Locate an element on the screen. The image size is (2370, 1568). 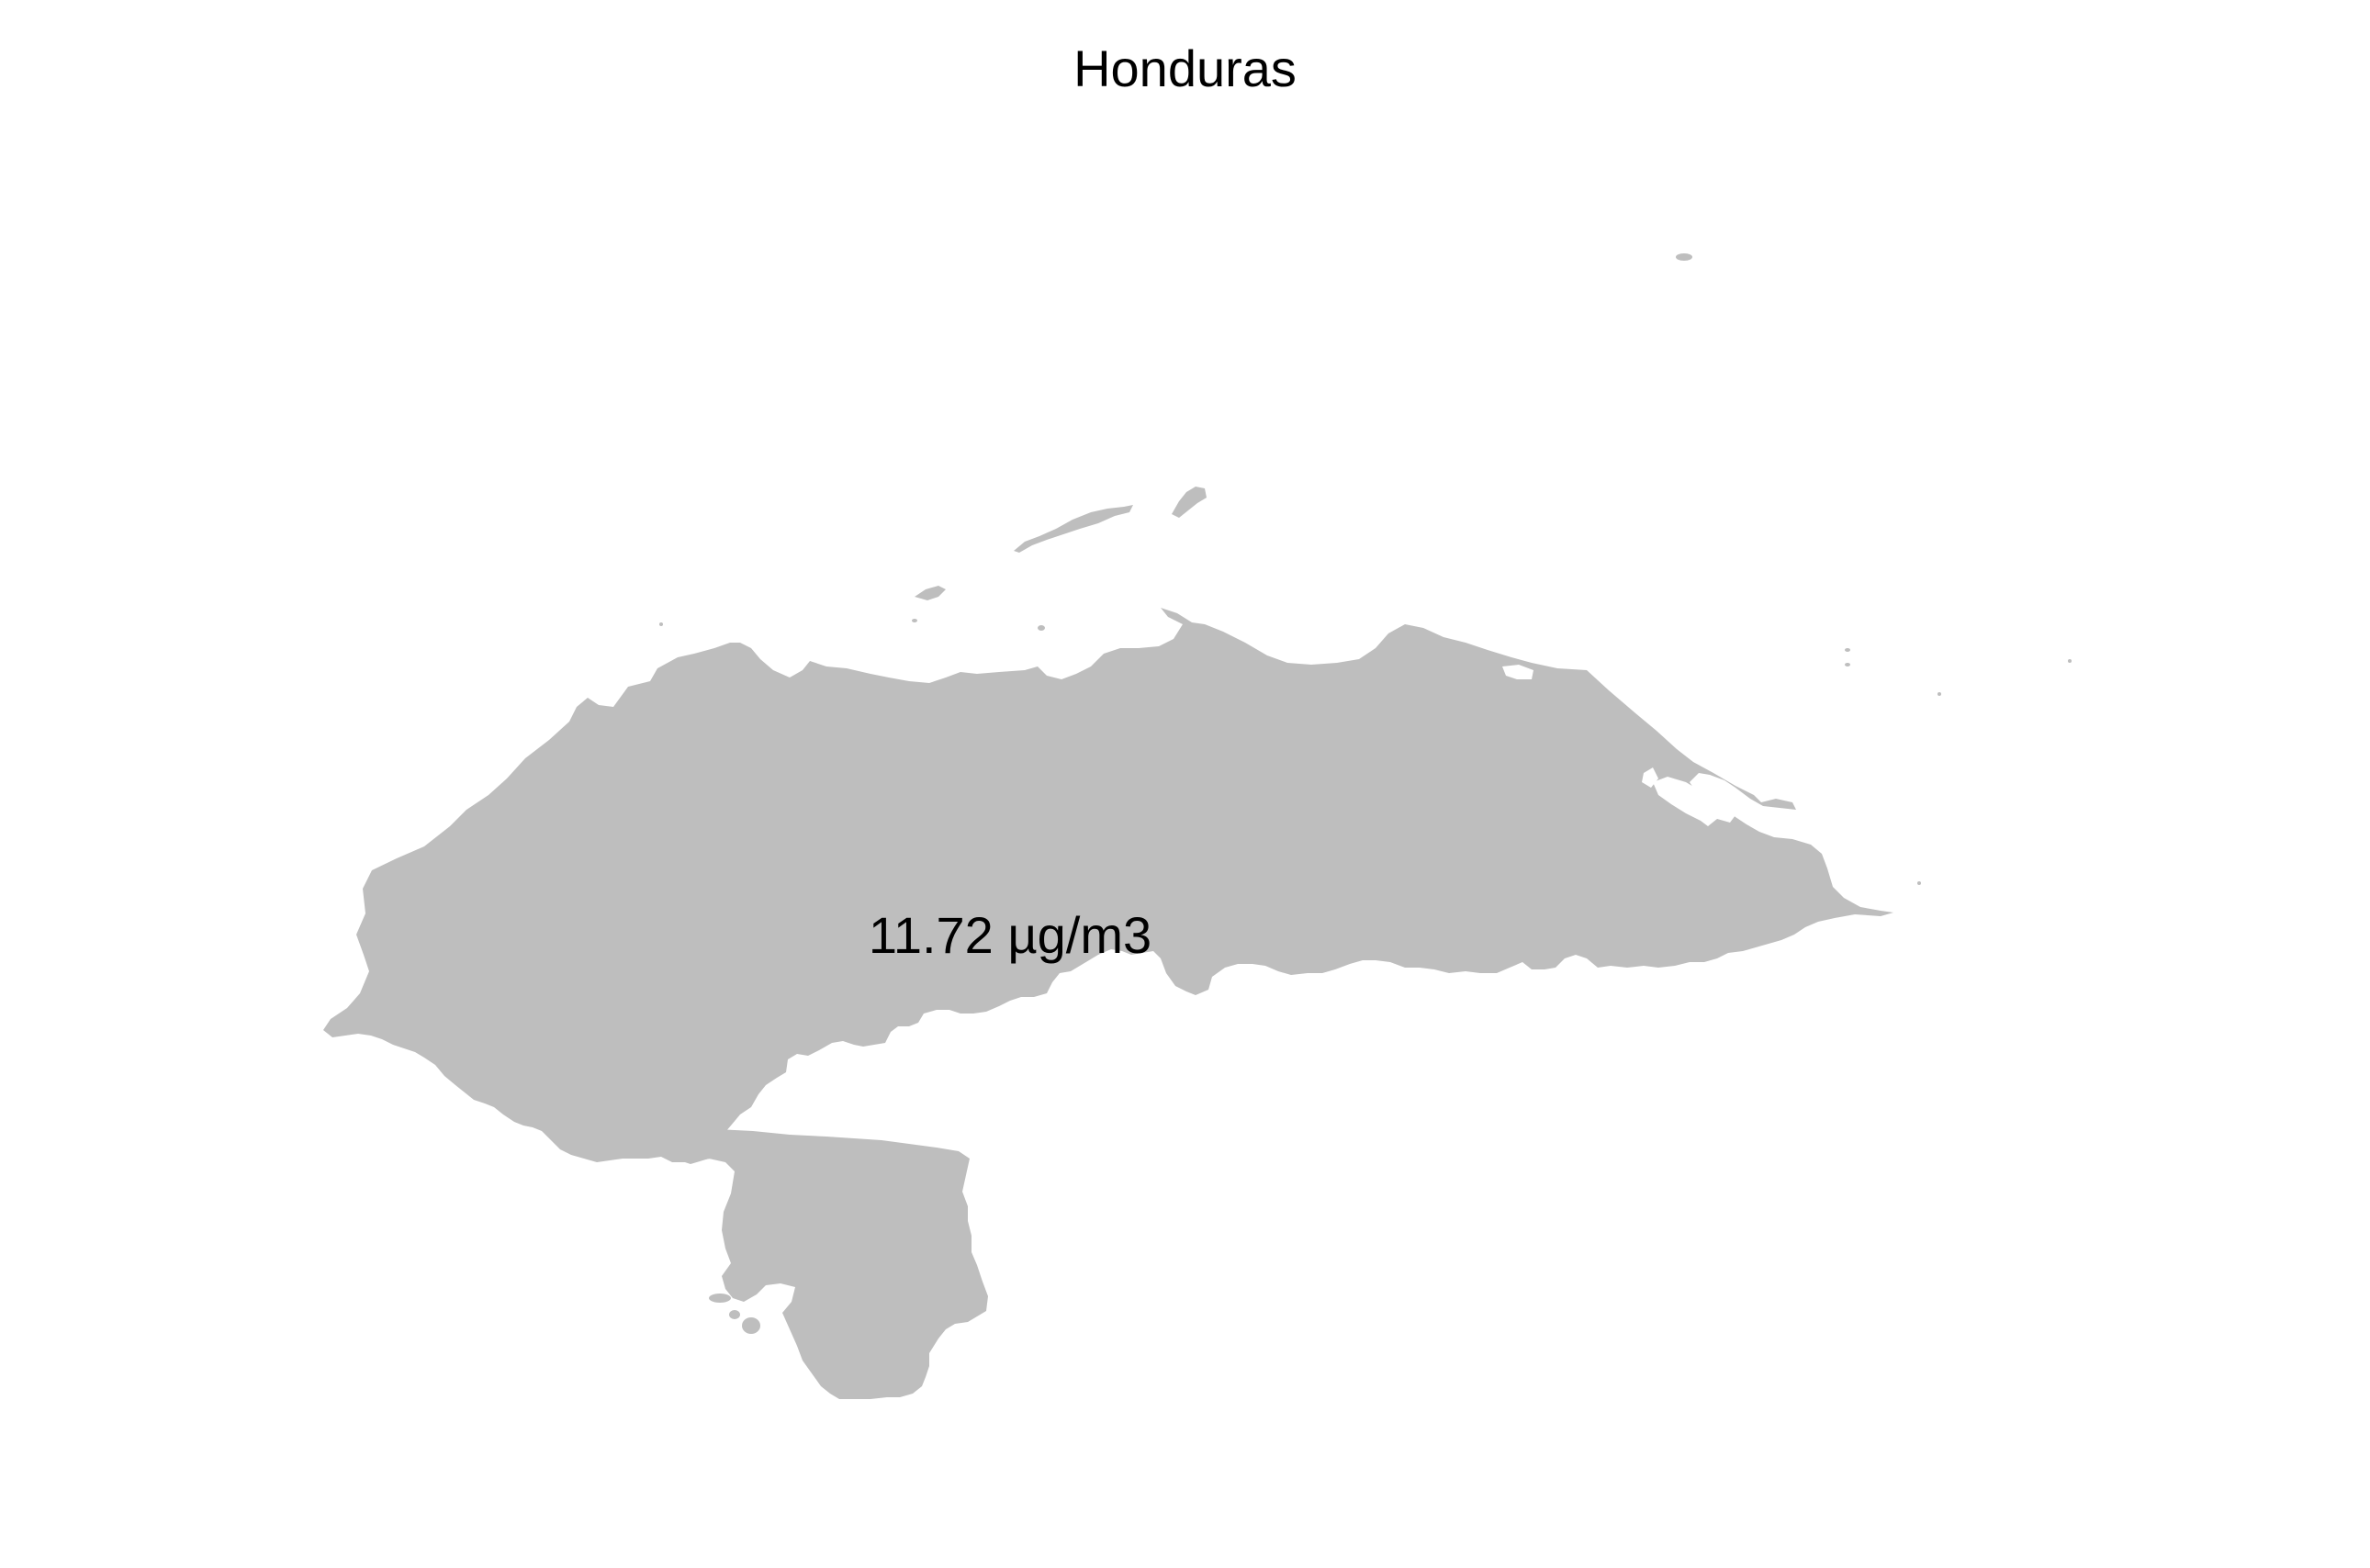
lagoon-north is located at coordinates (1517, 672).